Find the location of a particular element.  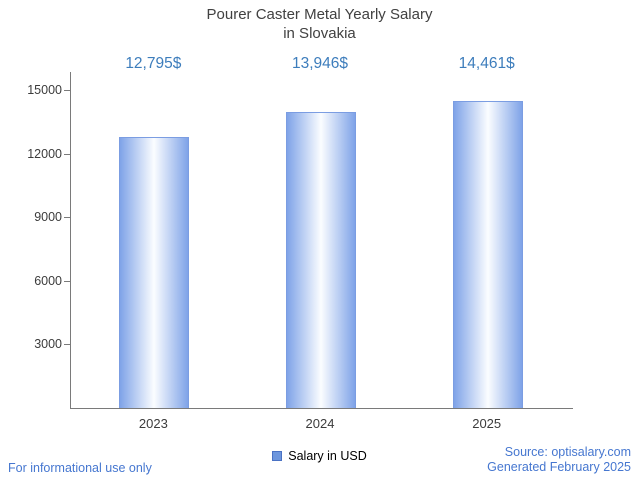

source-link: Source: optisalary.com is located at coordinates (567, 452).